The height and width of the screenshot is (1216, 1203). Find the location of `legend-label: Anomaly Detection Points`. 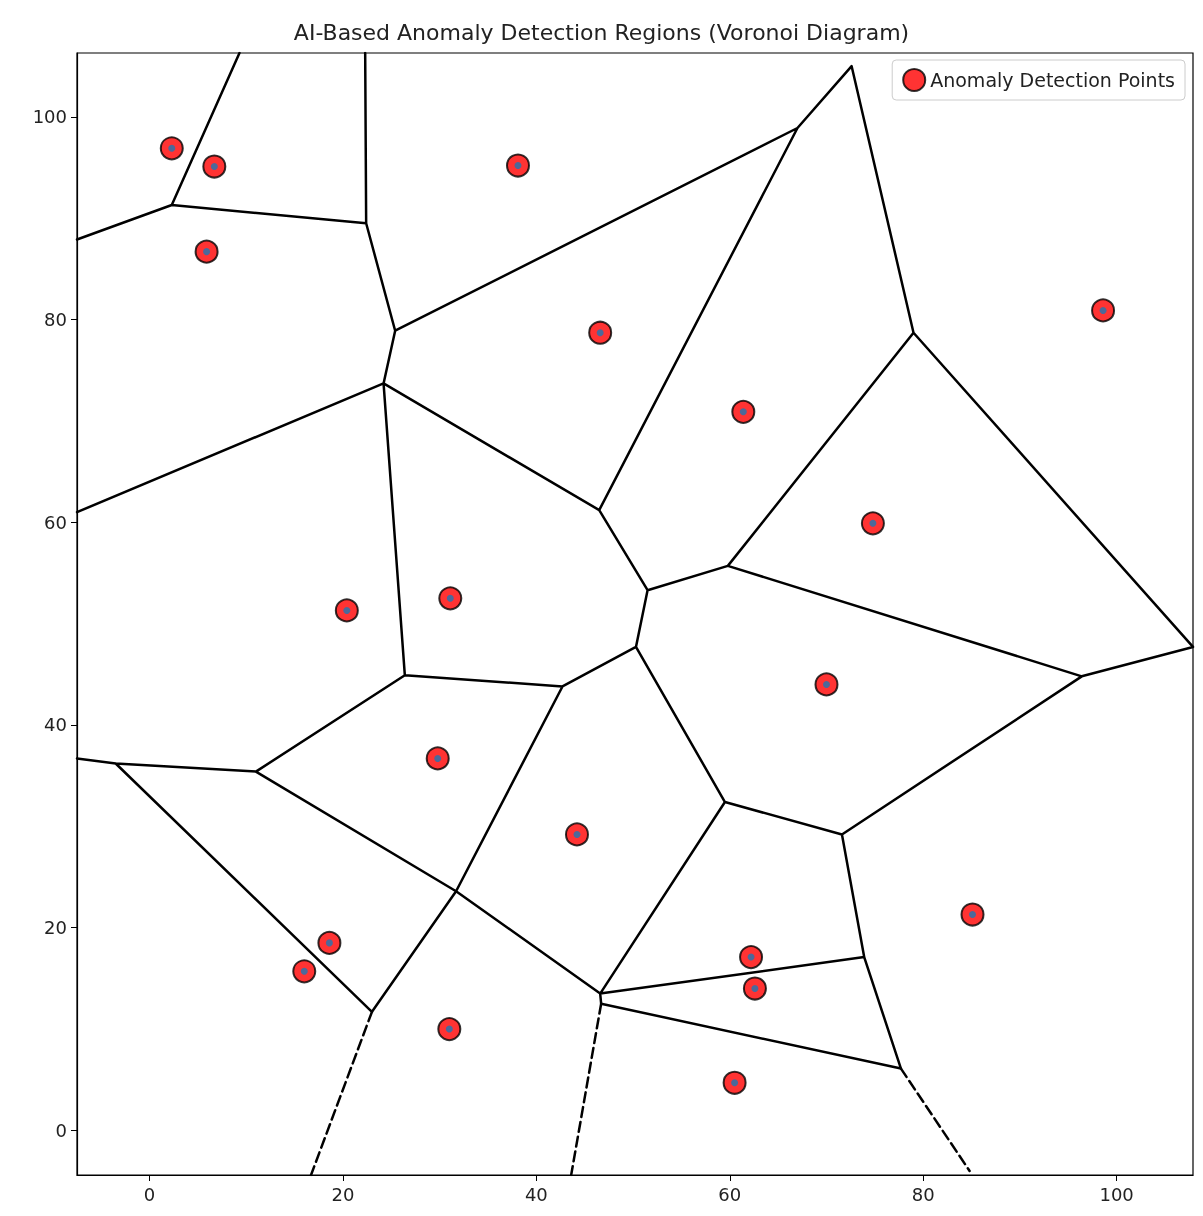

legend-label: Anomaly Detection Points is located at coordinates (1052, 80).